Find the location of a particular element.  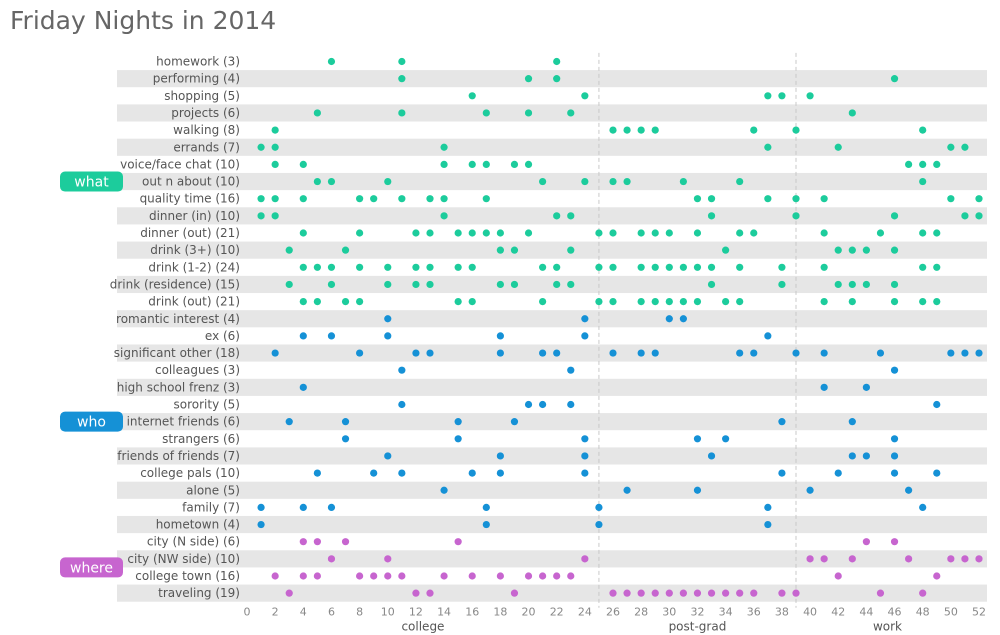

row-label-family-7: family (7) is located at coordinates (211, 507).